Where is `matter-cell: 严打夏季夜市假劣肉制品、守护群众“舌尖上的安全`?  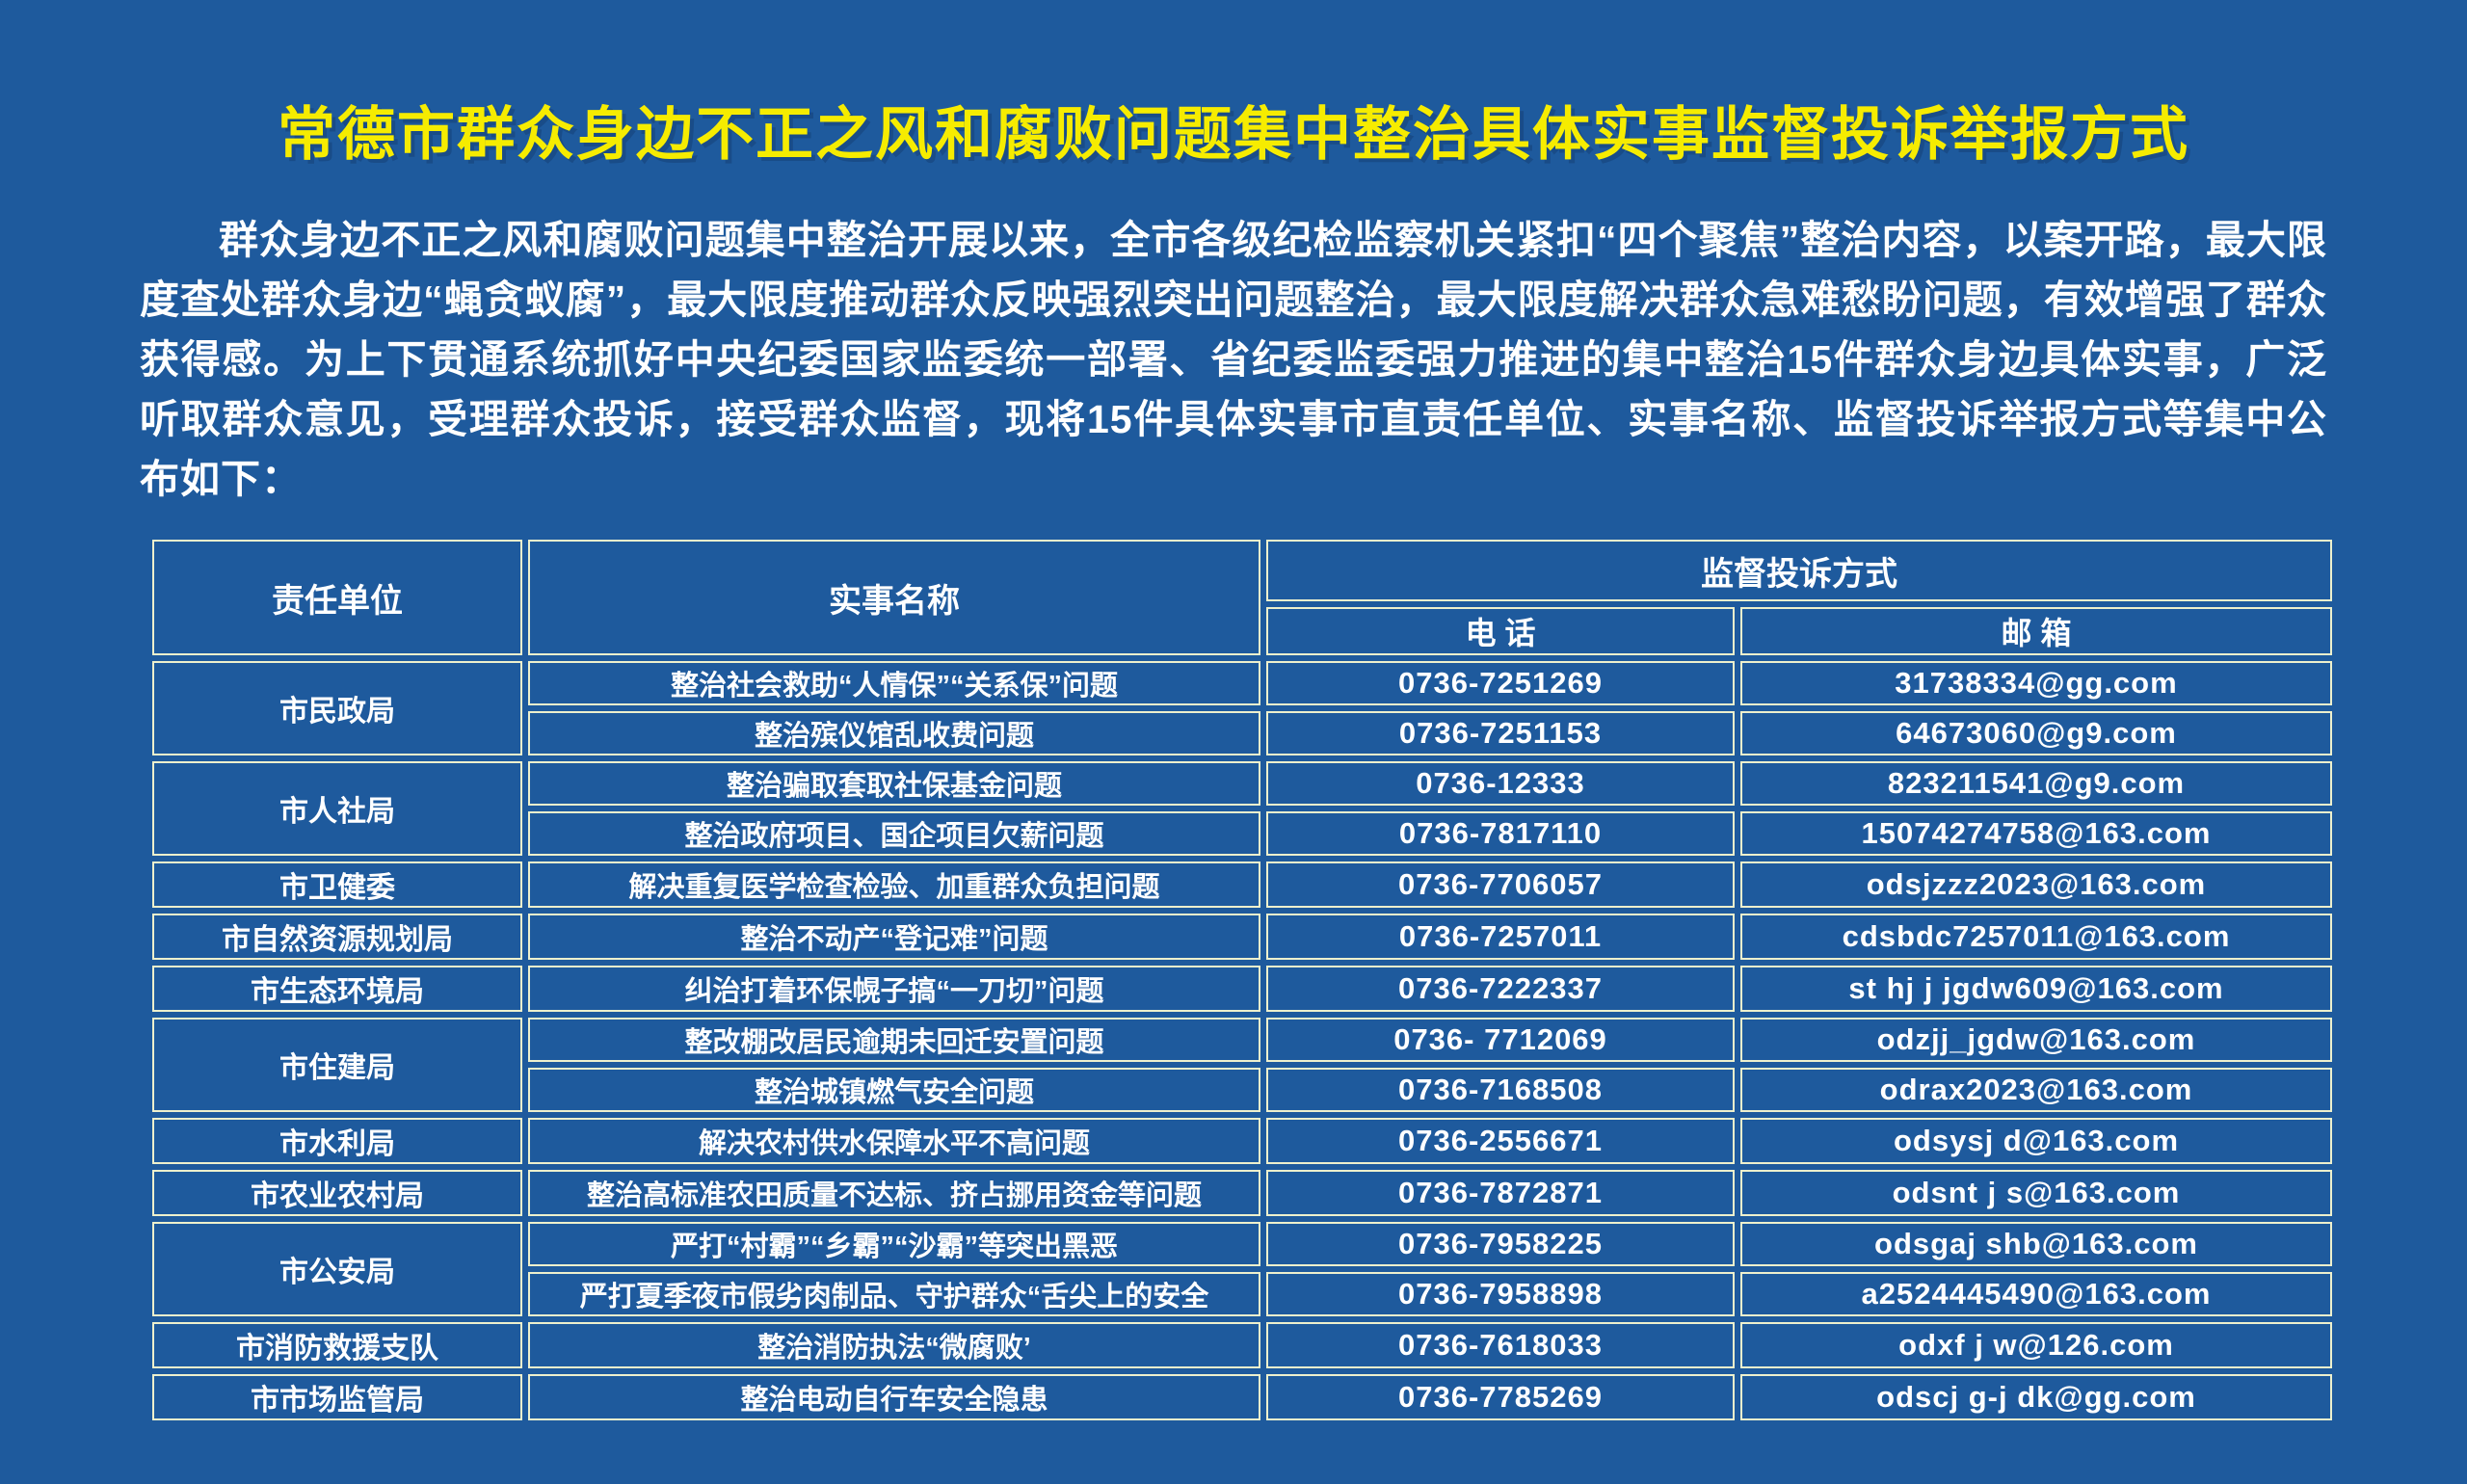 matter-cell: 严打夏季夜市假劣肉制品、守护群众“舌尖上的安全 is located at coordinates (894, 1294).